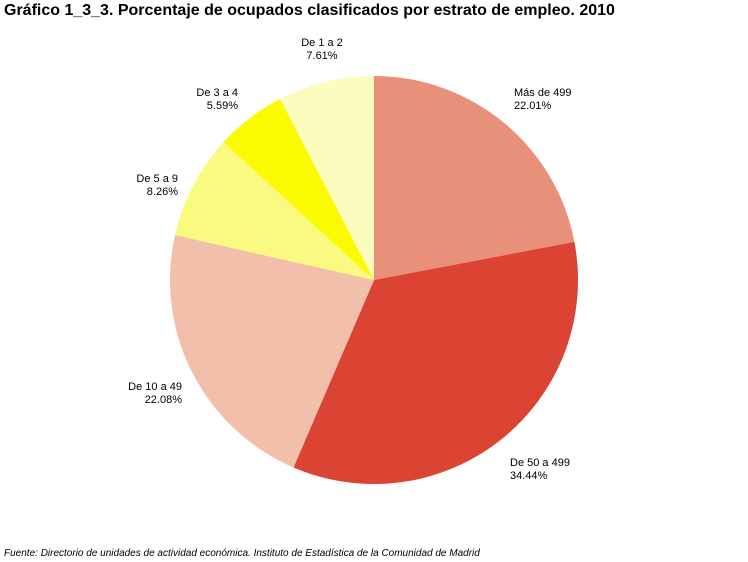 The image size is (748, 562). Describe the element at coordinates (222, 106) in the screenshot. I see `slice-value-label: 5.59%` at that location.